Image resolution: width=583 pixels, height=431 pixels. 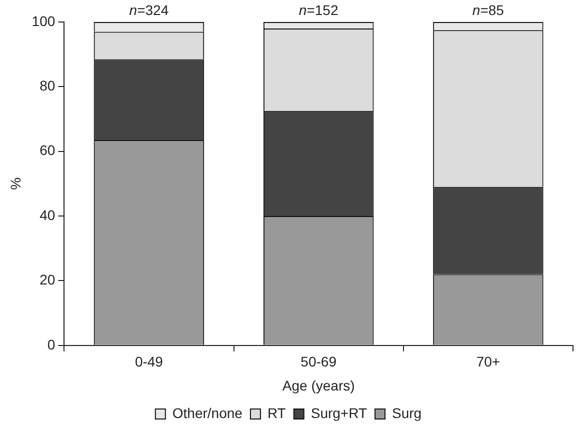 I want to click on annotation: n=152, so click(x=318, y=10).